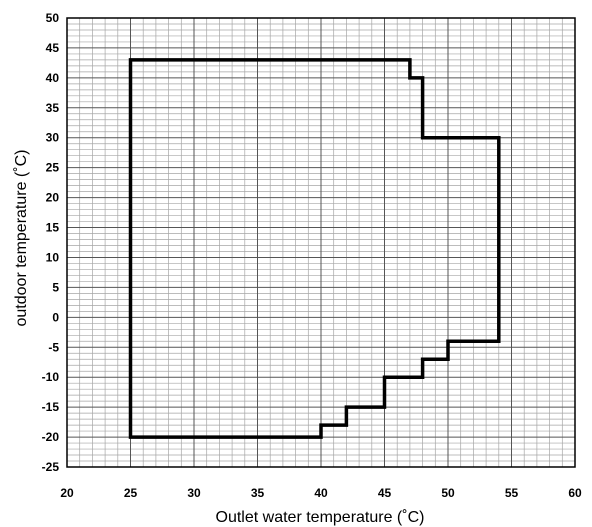 The width and height of the screenshot is (592, 527). I want to click on x-axis-label: Outlet water temperature (˚C), so click(320, 517).